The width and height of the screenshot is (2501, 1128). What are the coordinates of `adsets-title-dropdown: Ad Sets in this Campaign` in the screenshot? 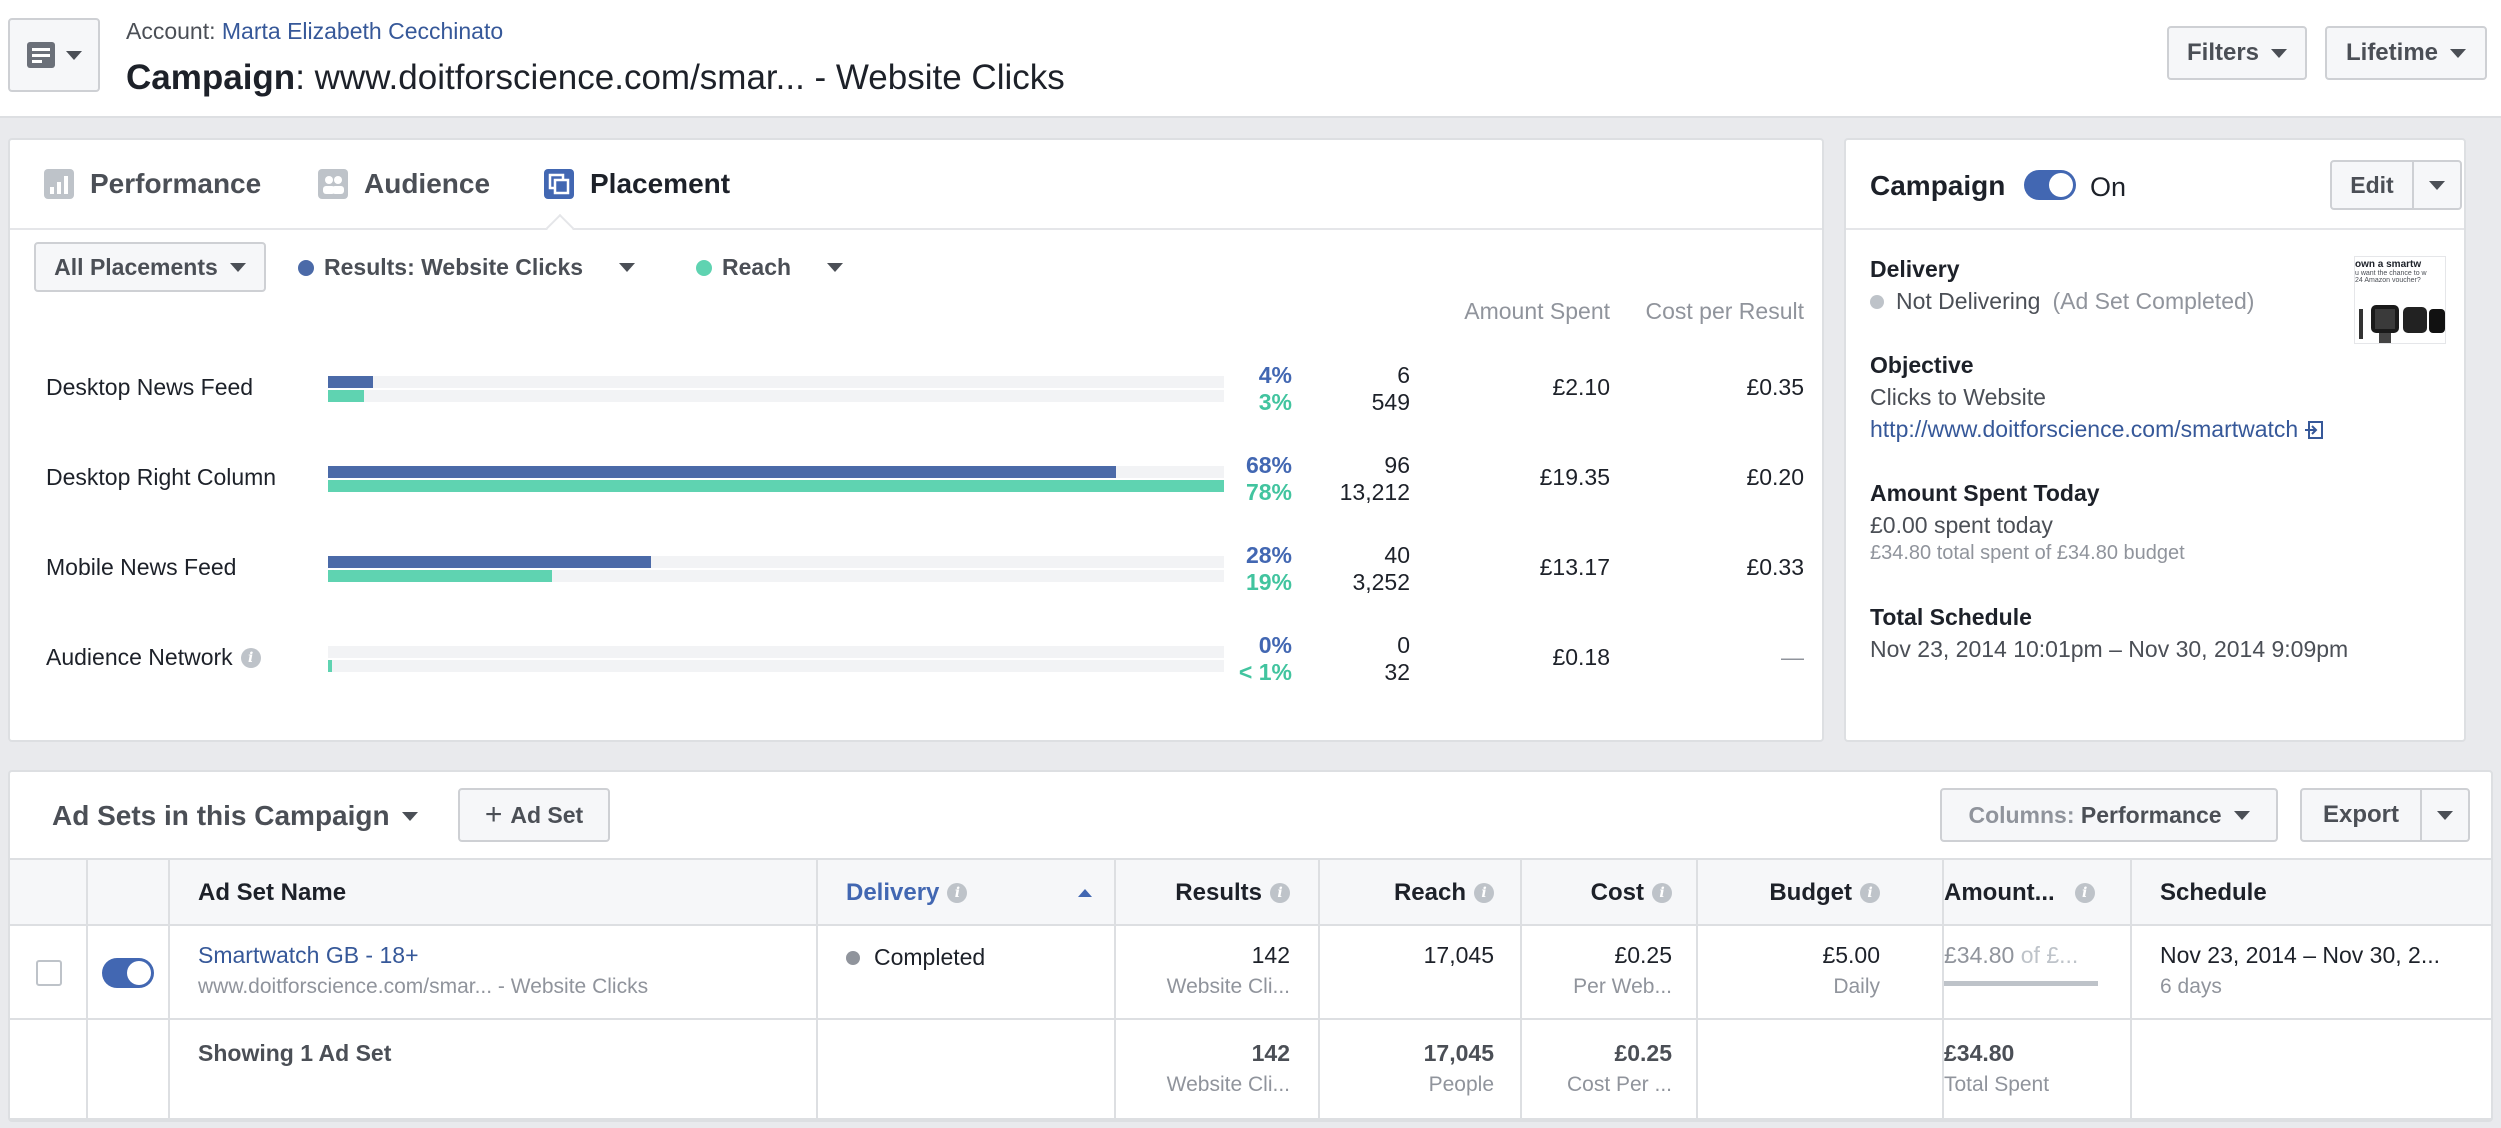 It's located at (235, 816).